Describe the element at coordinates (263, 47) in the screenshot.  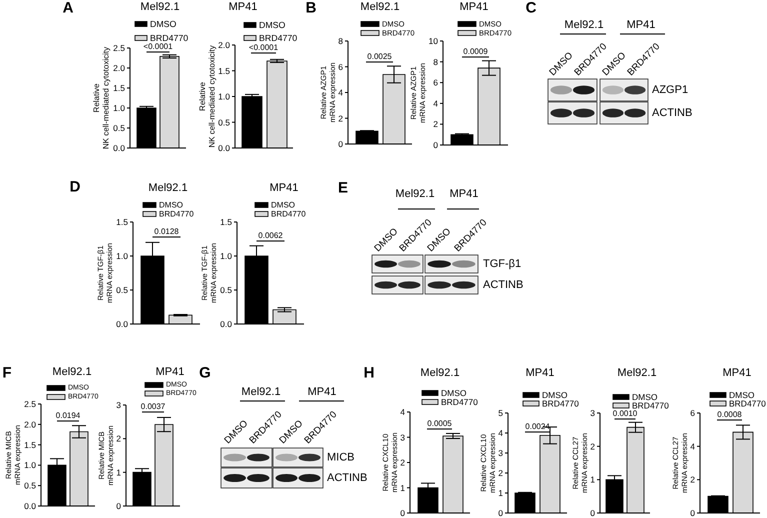
I see `annotation: <0.0001` at that location.